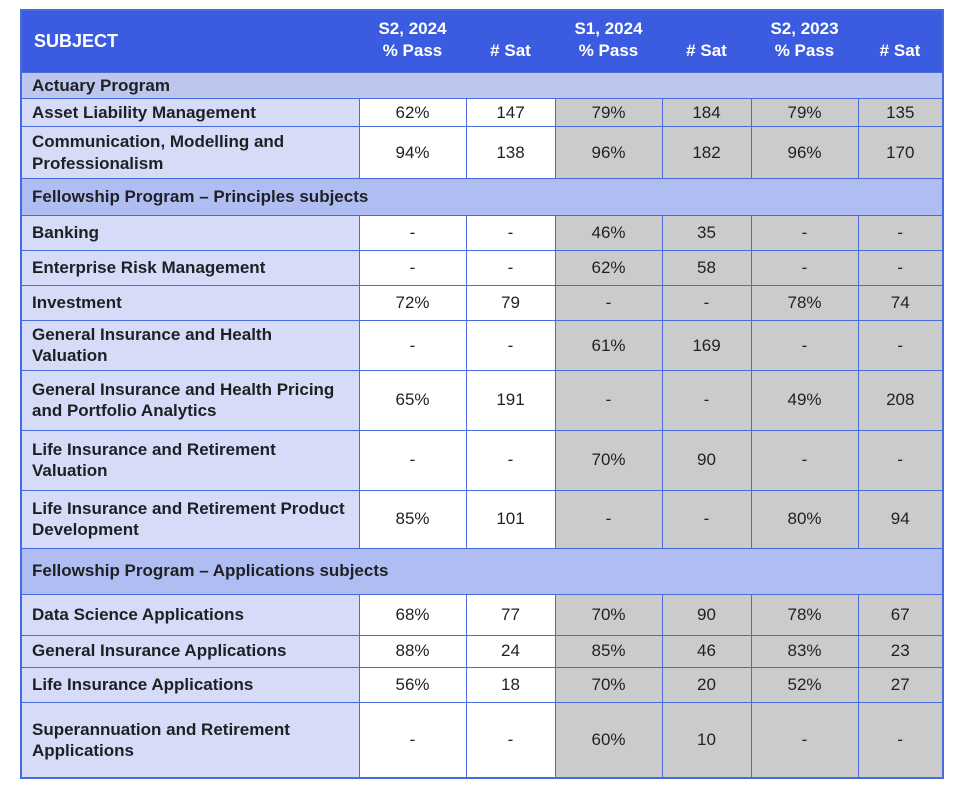 The width and height of the screenshot is (960, 785). What do you see at coordinates (608, 345) in the screenshot?
I see `value-cell: 61%` at bounding box center [608, 345].